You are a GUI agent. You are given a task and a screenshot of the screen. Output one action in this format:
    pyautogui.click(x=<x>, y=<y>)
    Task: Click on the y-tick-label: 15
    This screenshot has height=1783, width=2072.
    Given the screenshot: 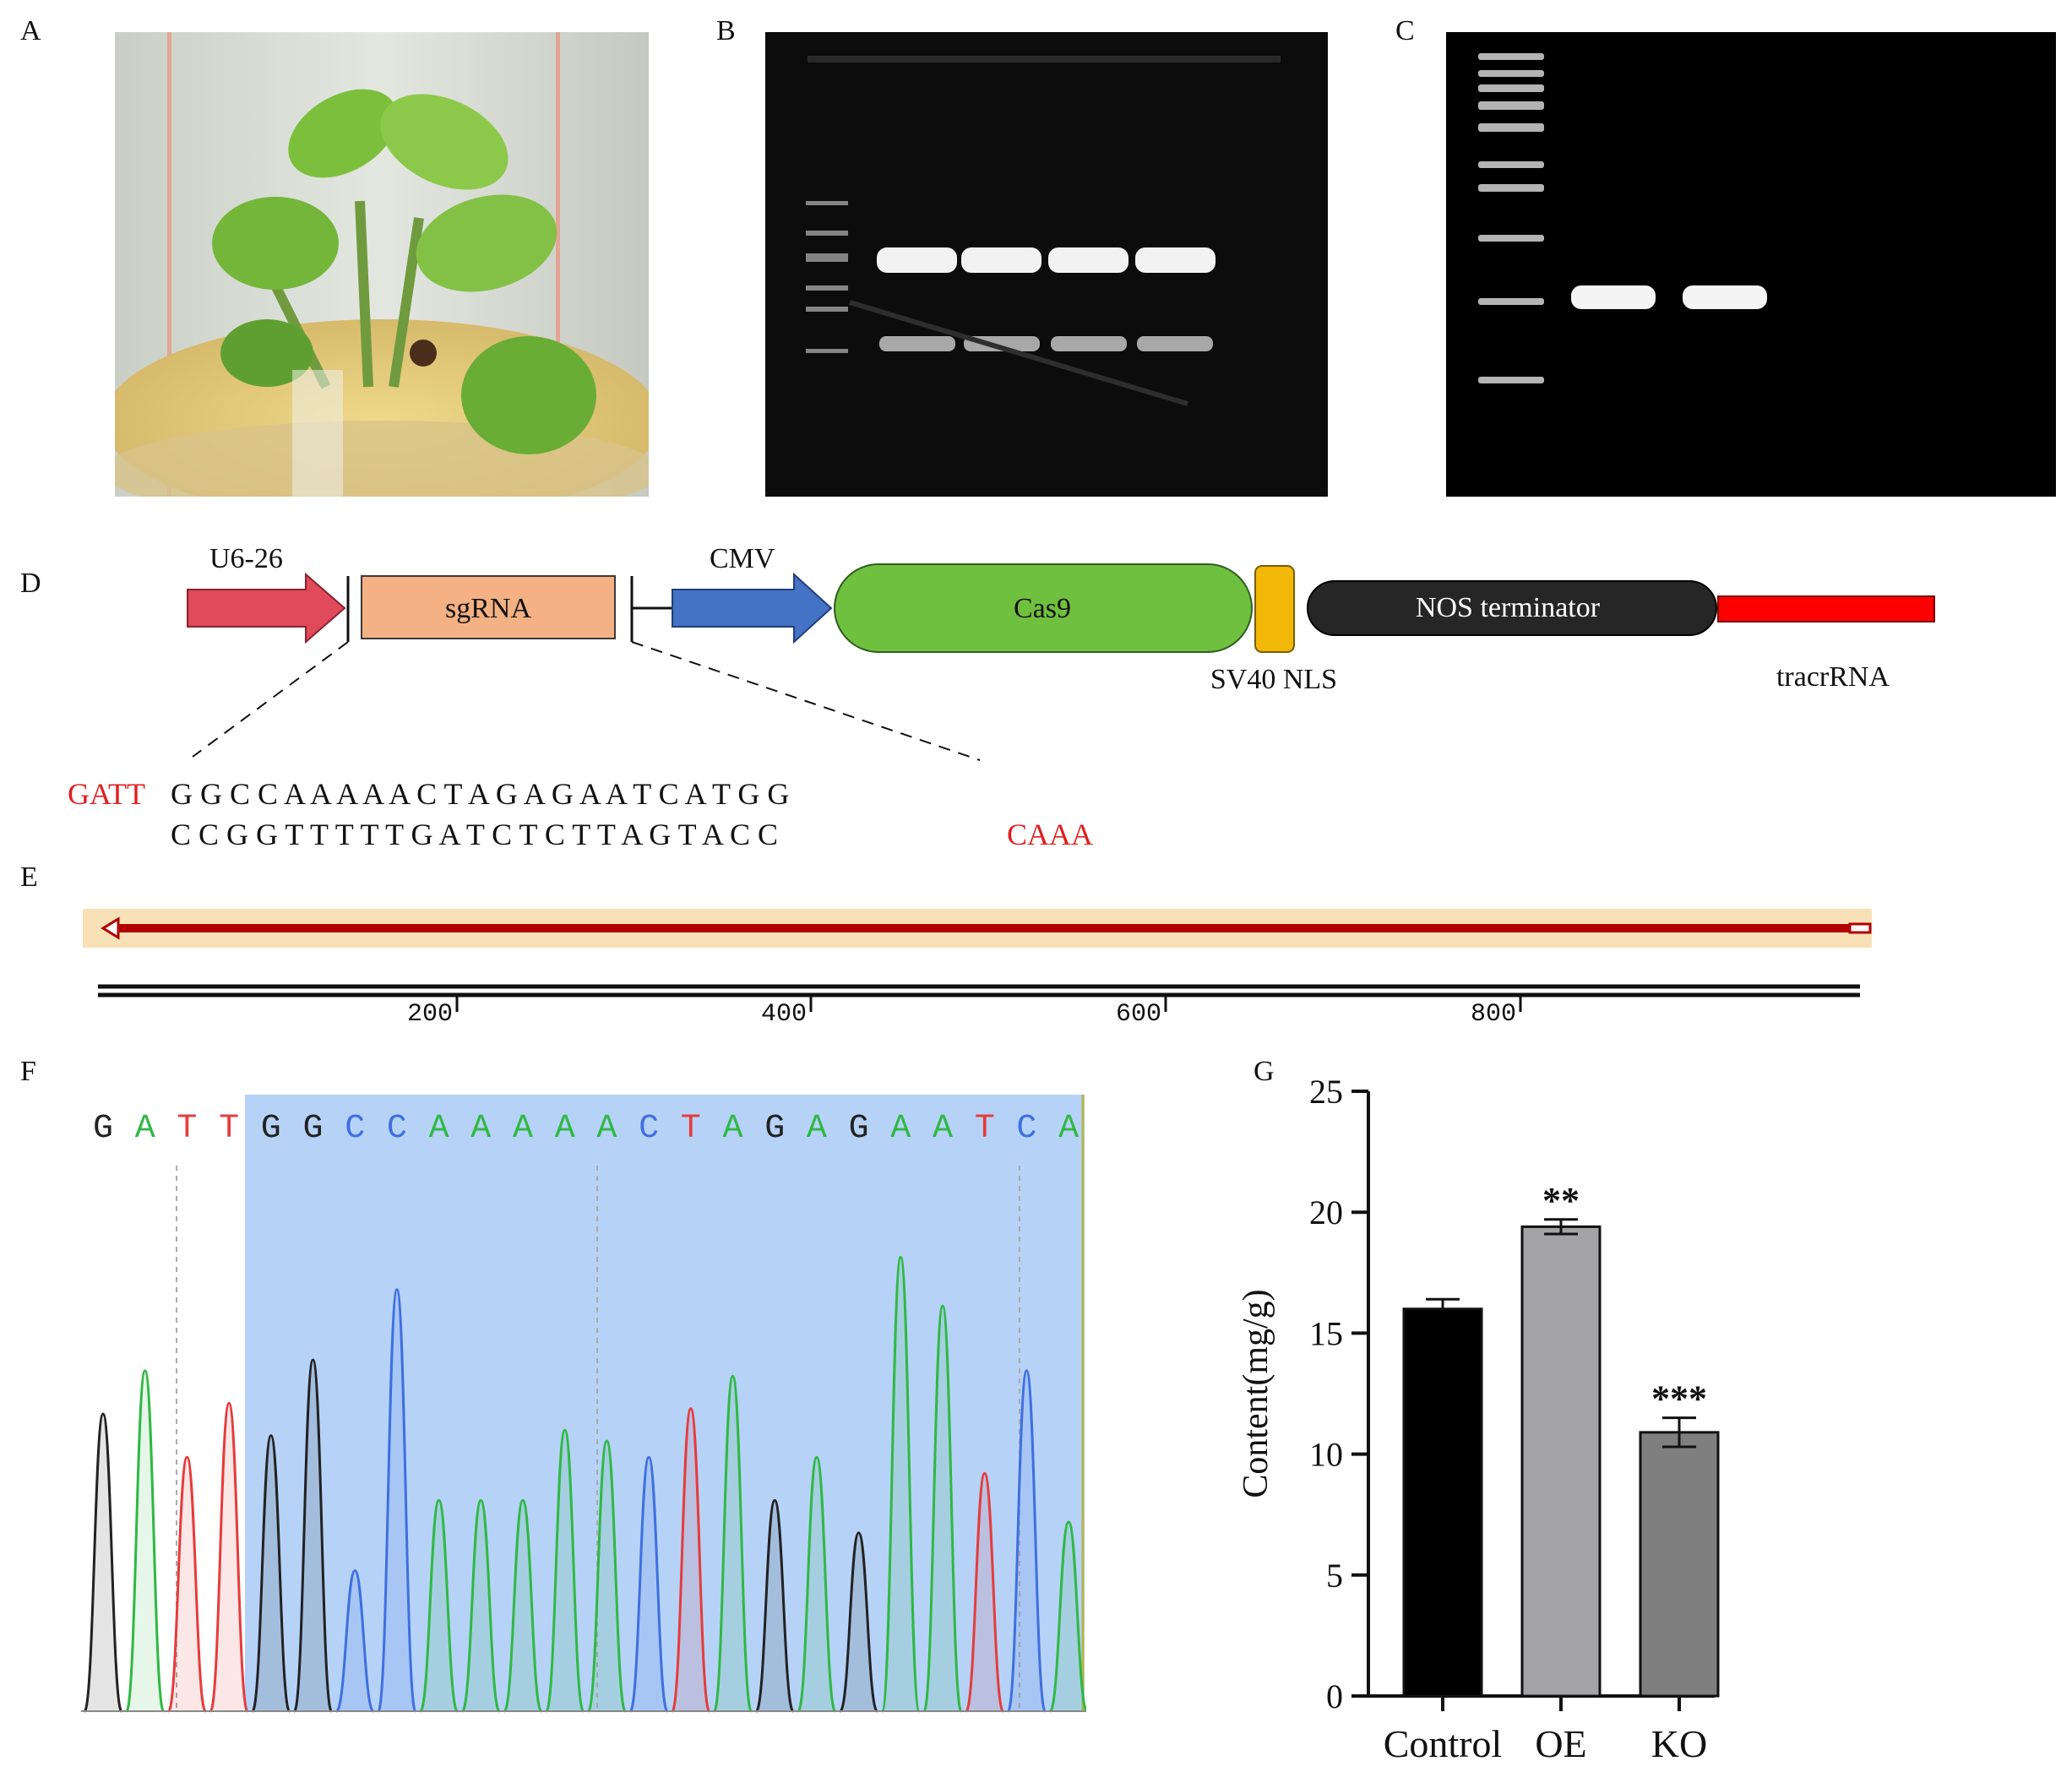 What is the action you would take?
    pyautogui.click(x=1326, y=1333)
    